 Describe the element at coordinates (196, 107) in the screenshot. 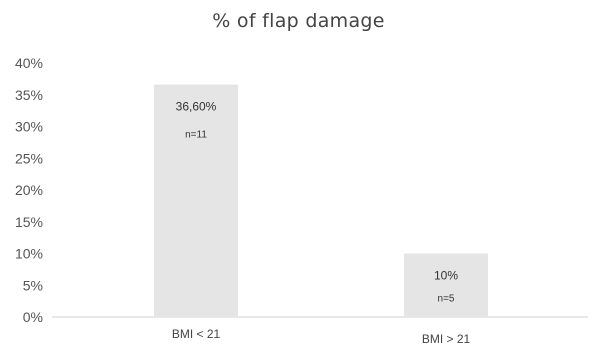

I see `data-label: 36,60%` at that location.